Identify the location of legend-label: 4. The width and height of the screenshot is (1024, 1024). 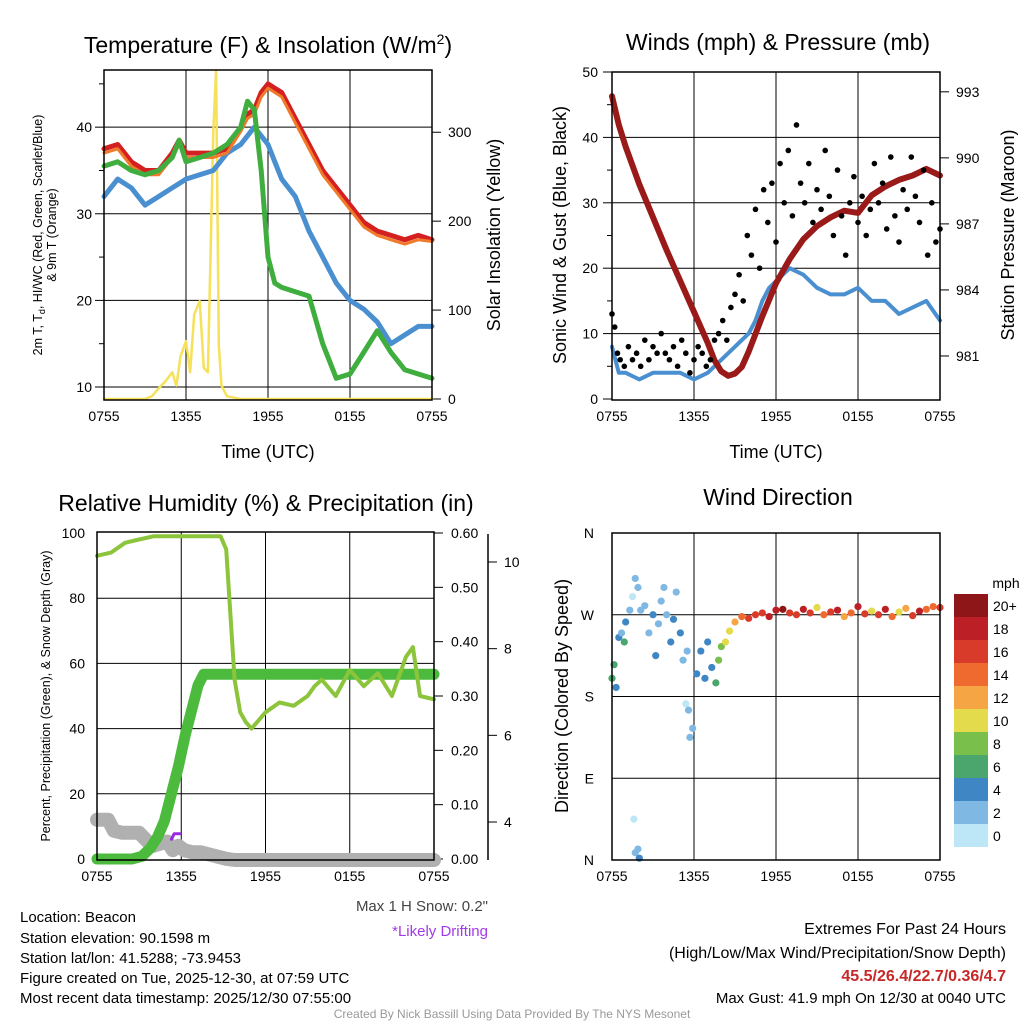
(997, 790).